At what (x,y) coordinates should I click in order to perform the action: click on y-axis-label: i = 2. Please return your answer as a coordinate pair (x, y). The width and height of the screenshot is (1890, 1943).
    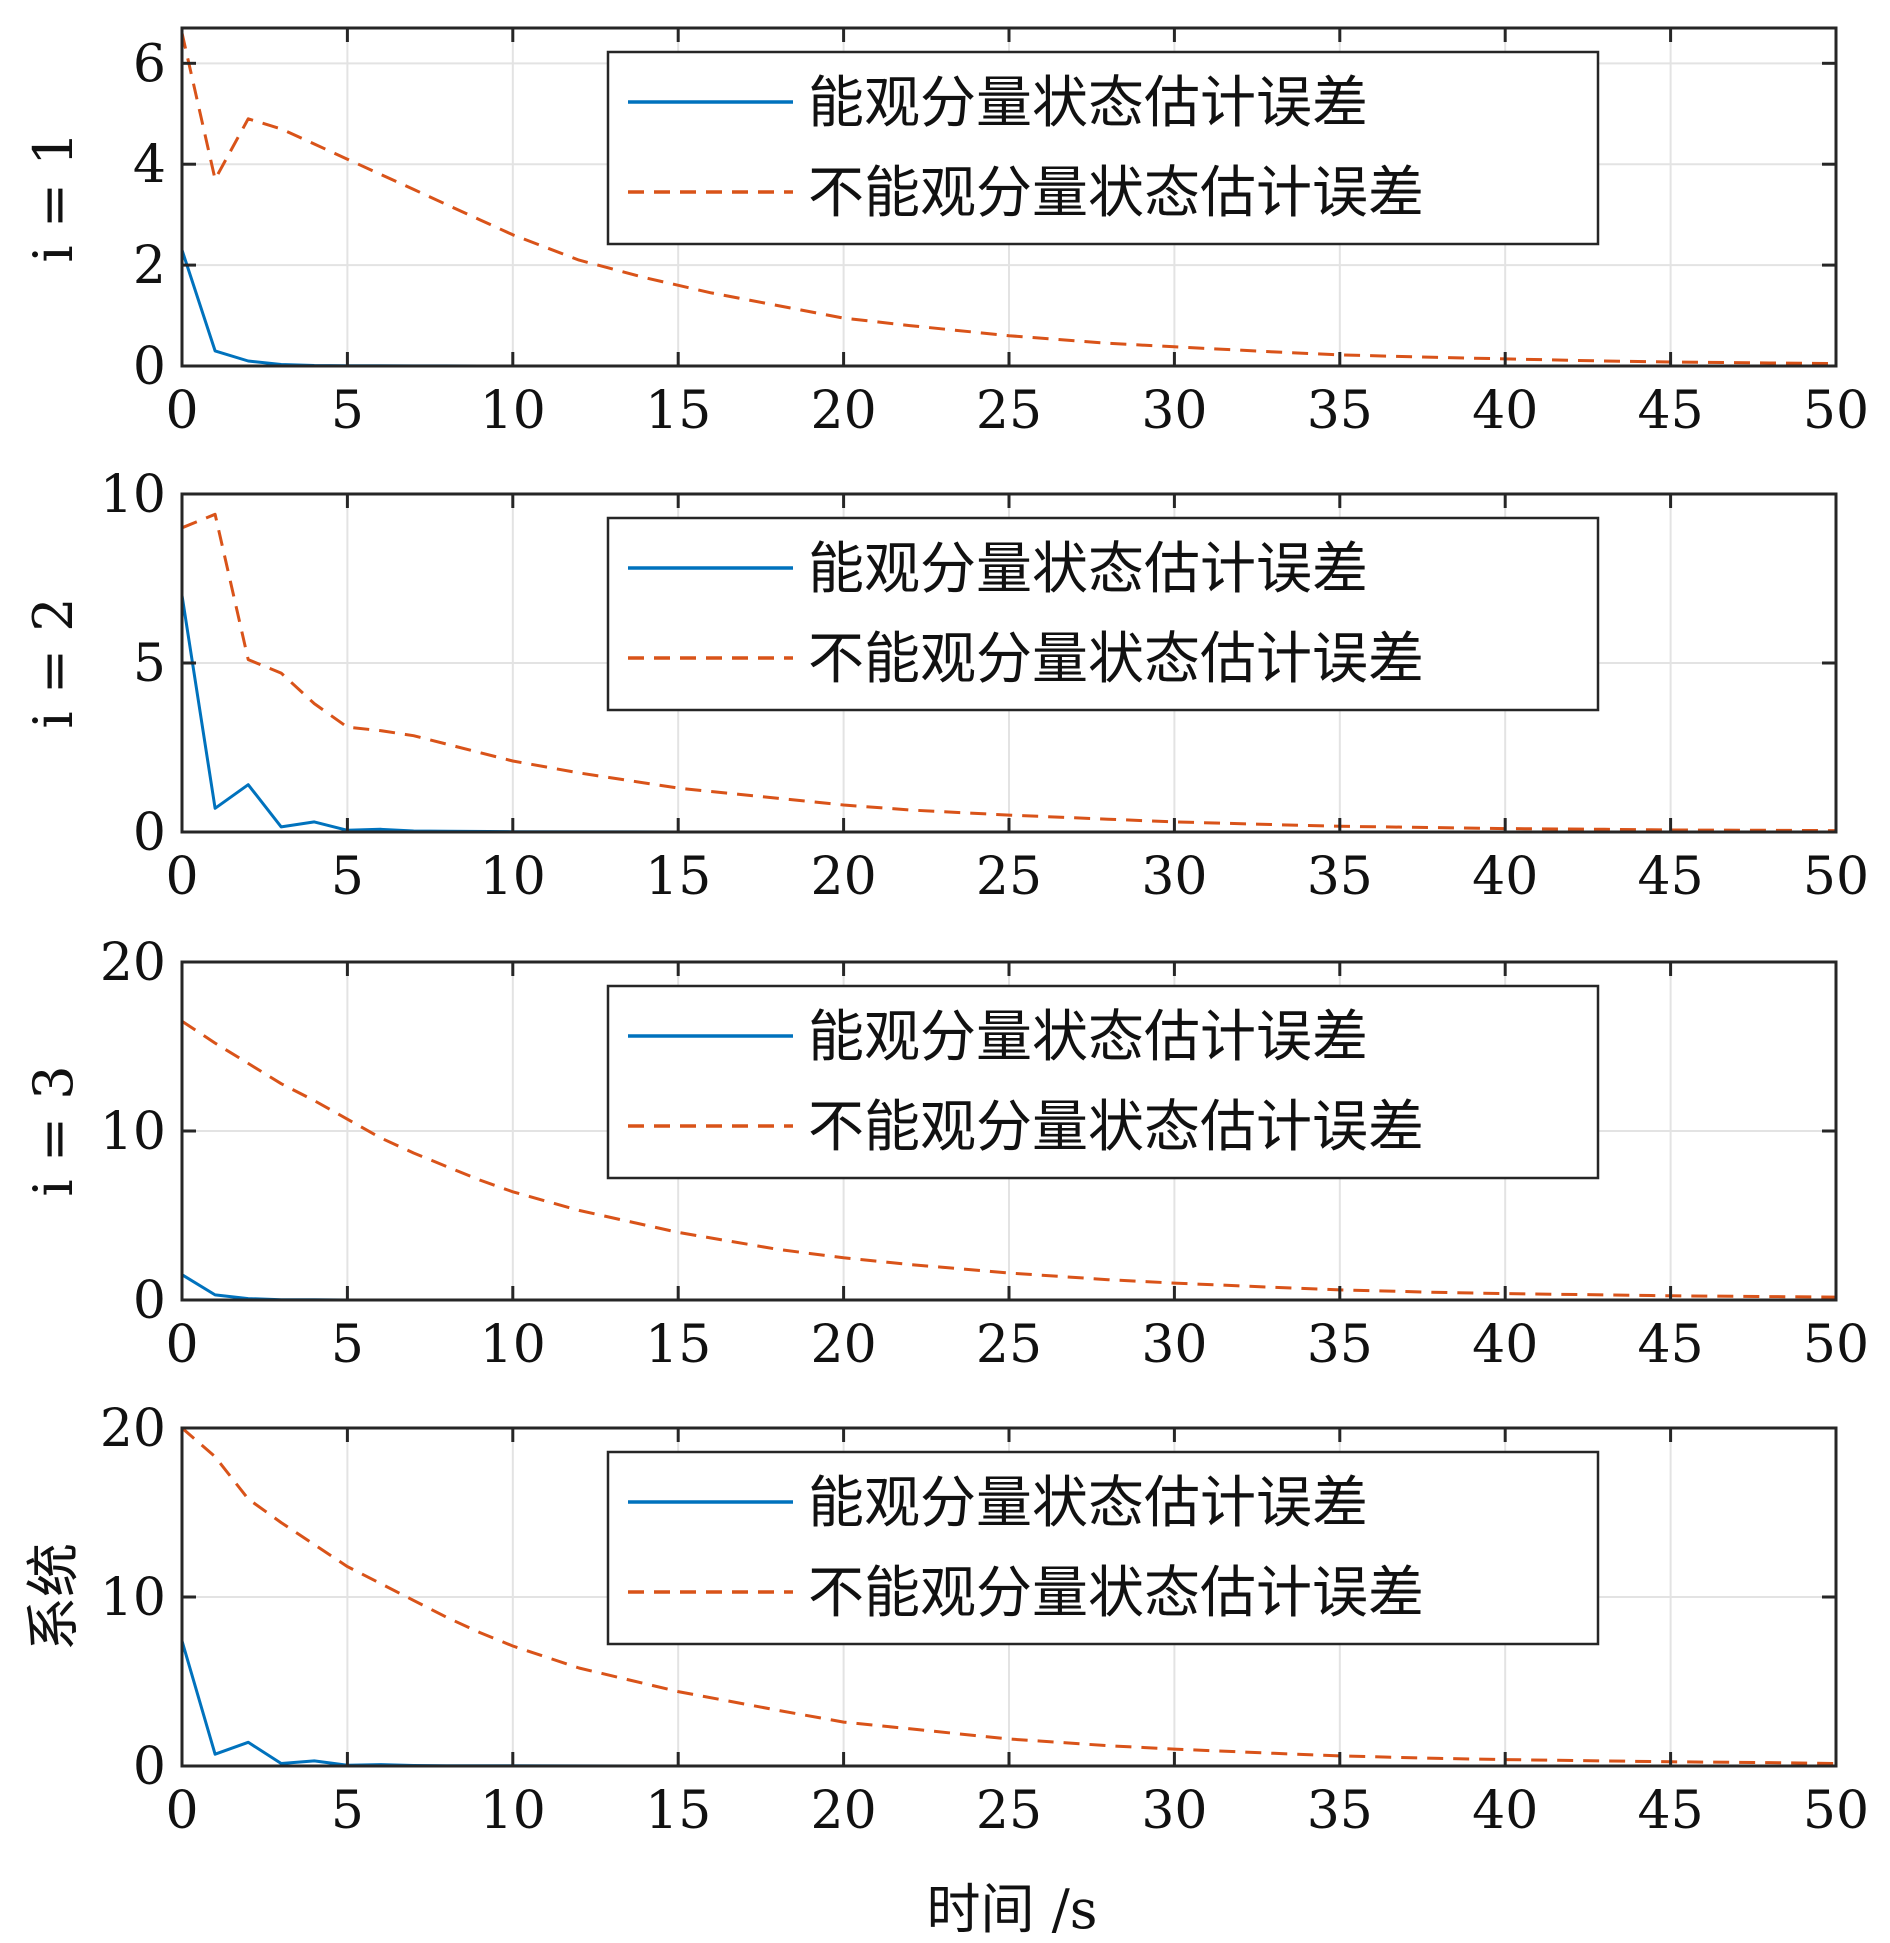
    Looking at the image, I should click on (53, 662).